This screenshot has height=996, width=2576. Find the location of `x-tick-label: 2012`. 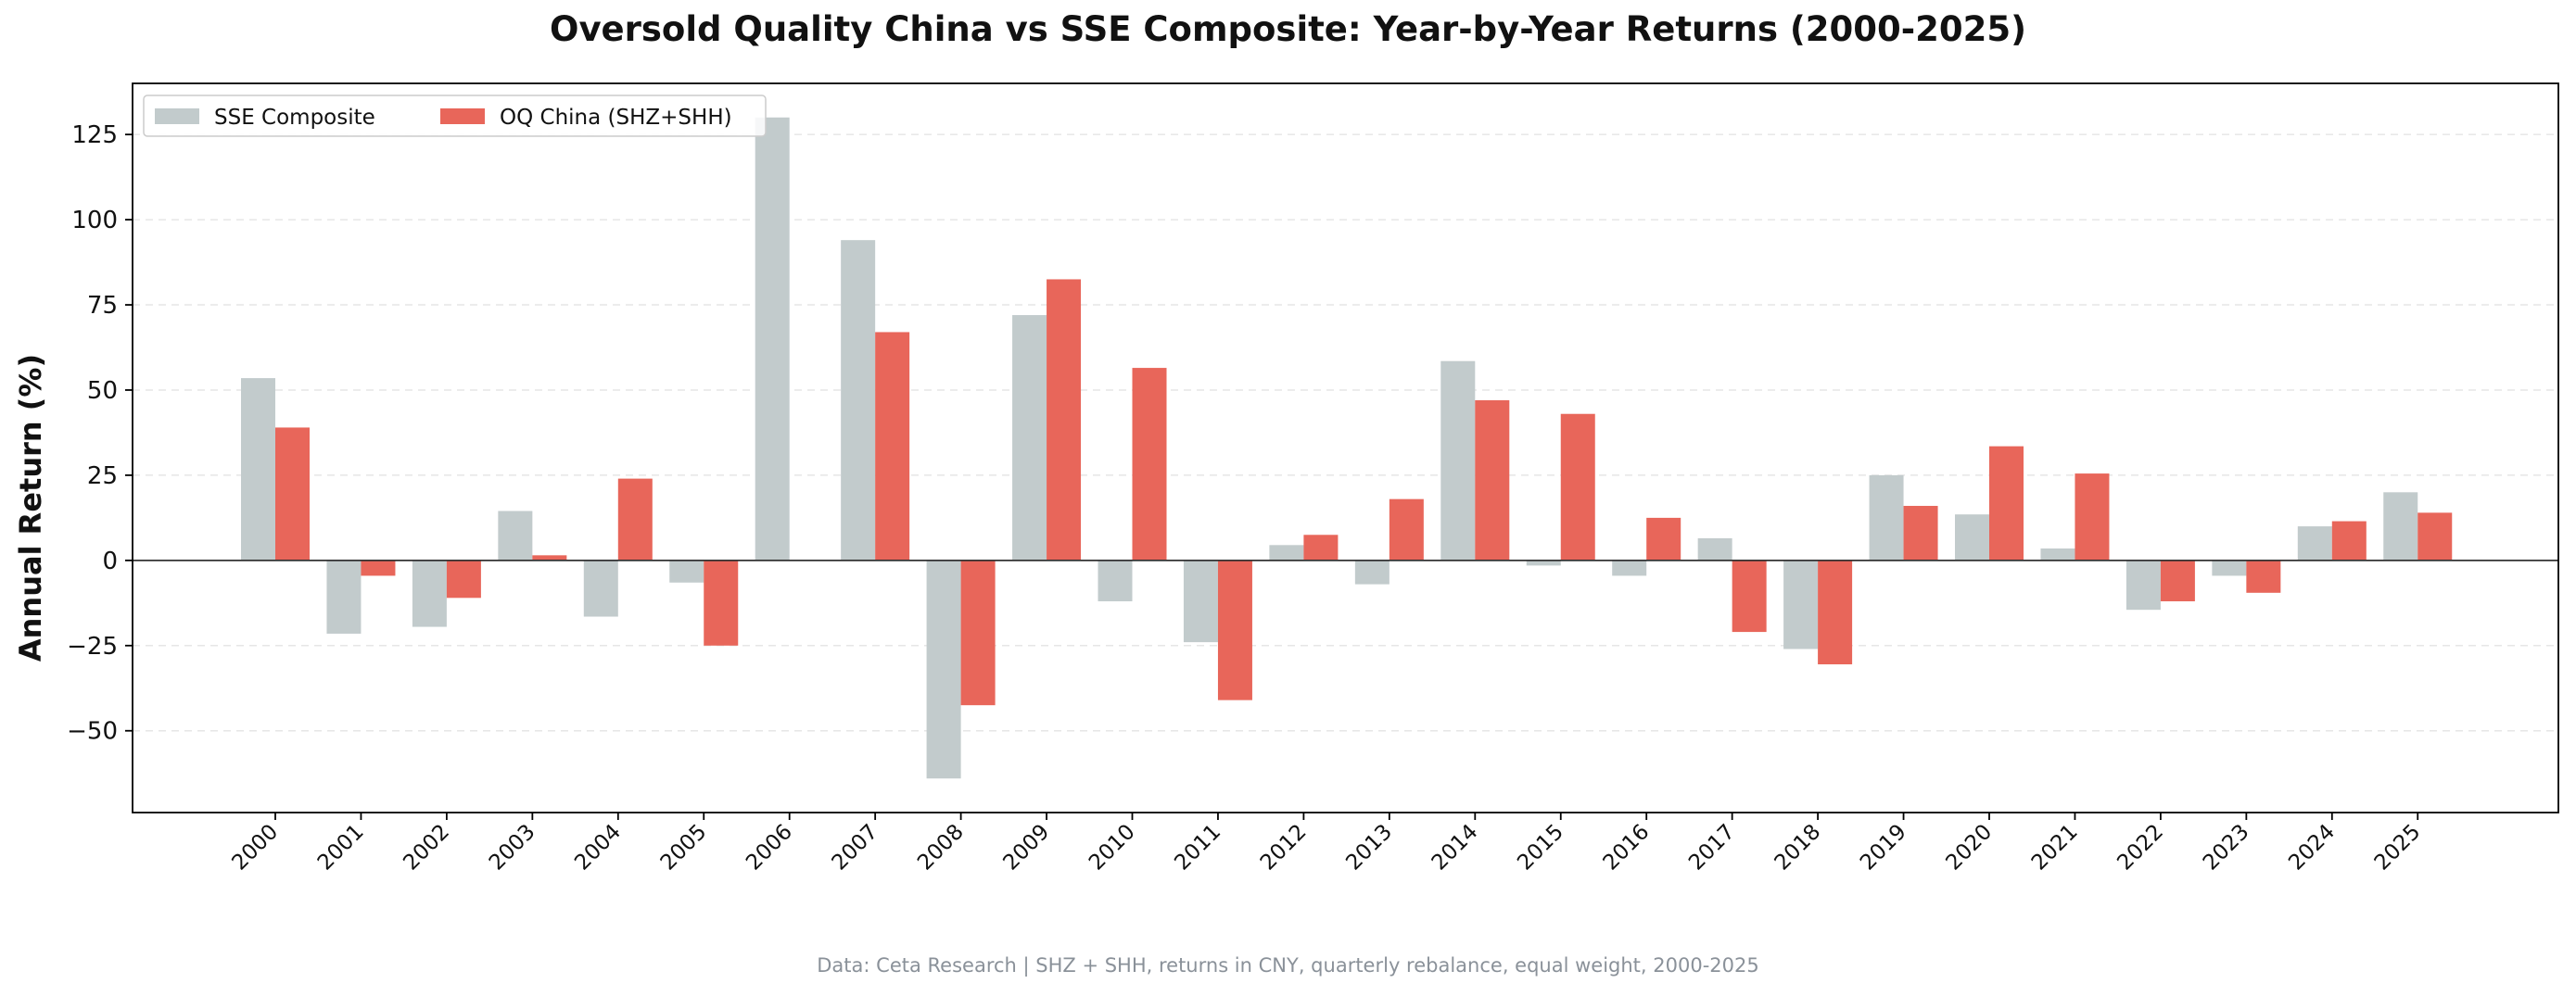

x-tick-label: 2012 is located at coordinates (1284, 848).